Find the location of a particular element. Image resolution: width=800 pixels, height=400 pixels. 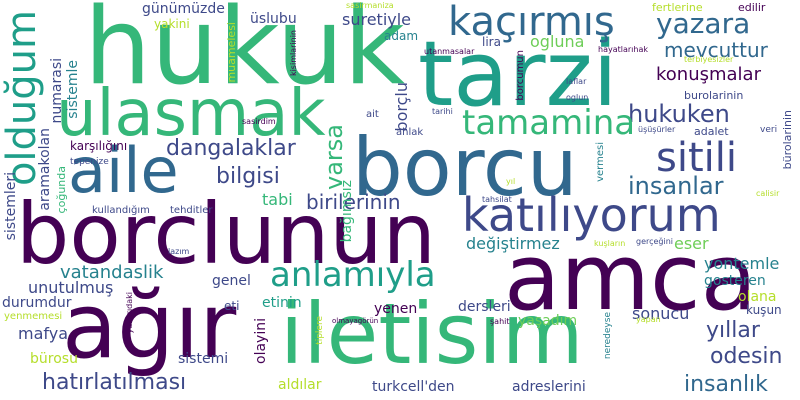

word-mafya: mafya is located at coordinates (43, 333).